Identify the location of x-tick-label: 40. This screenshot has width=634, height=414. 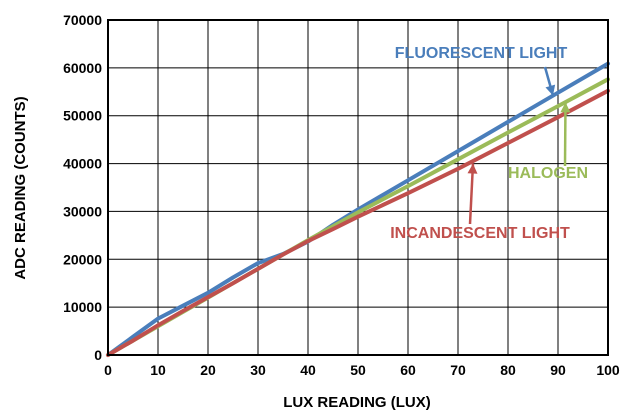
(308, 370).